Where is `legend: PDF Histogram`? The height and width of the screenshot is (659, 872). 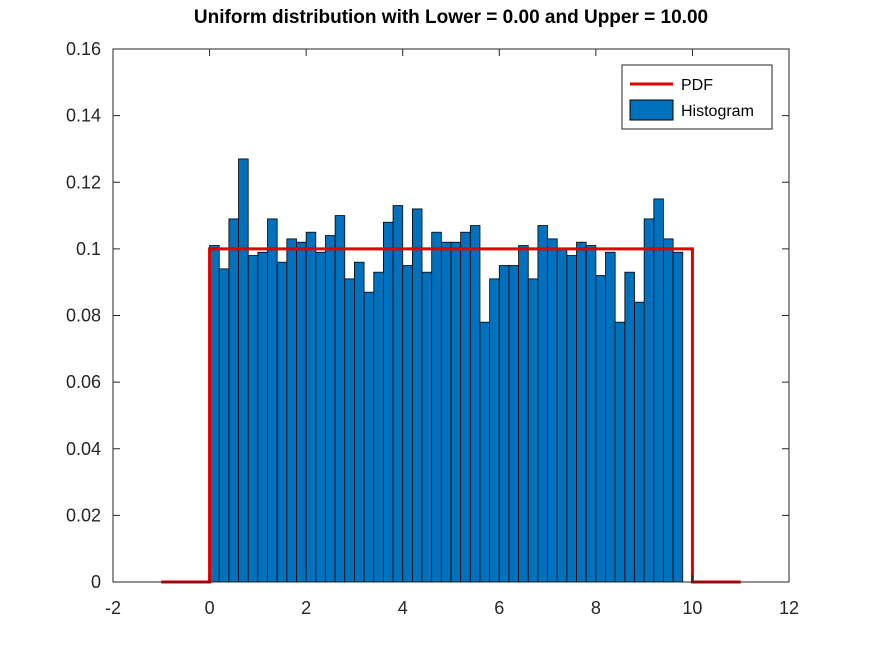
legend: PDF Histogram is located at coordinates (697, 97).